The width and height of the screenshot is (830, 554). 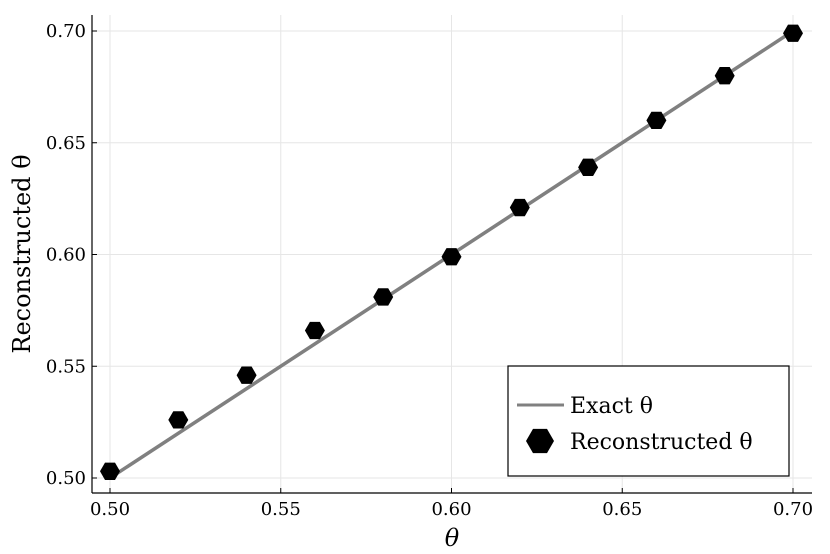 What do you see at coordinates (281, 509) in the screenshot?
I see `x-tick-label: 0.55` at bounding box center [281, 509].